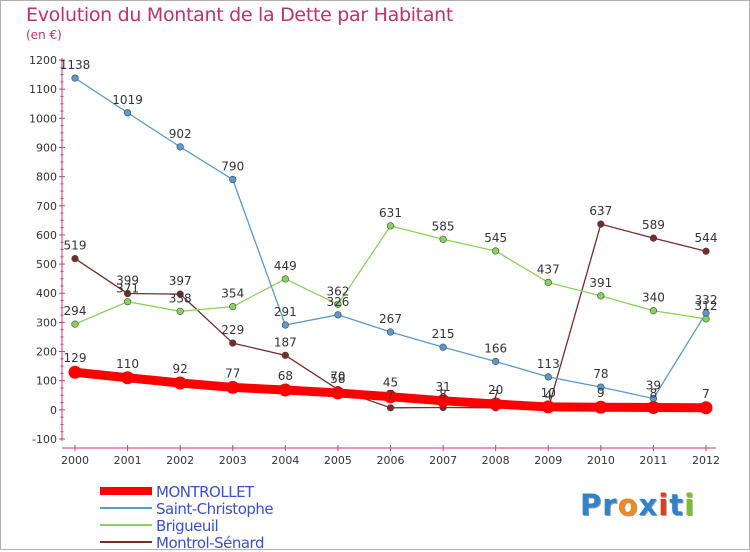 Image resolution: width=750 pixels, height=552 pixels. I want to click on data-label: 544, so click(706, 238).